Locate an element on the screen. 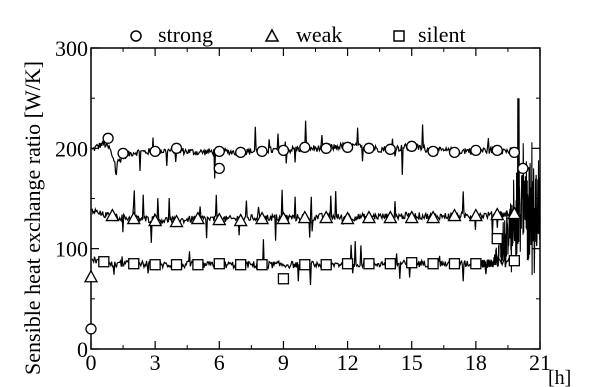 The height and width of the screenshot is (387, 589). y-tick-label: 0 is located at coordinates (82, 349).